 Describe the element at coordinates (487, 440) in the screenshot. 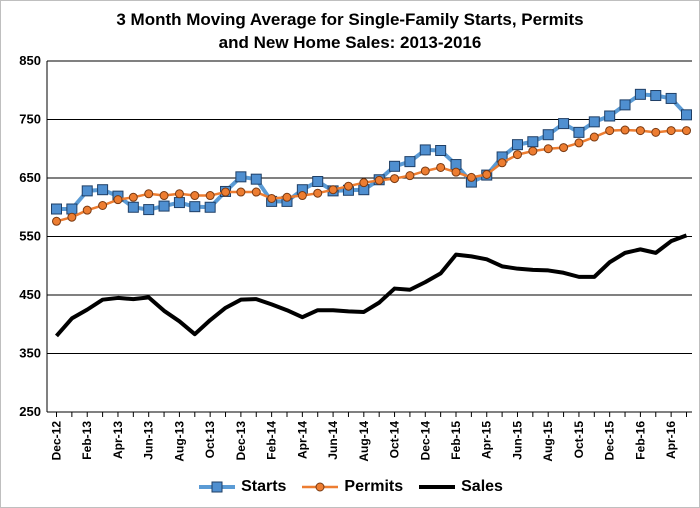

I see `x-tick-label: Apr-15` at that location.